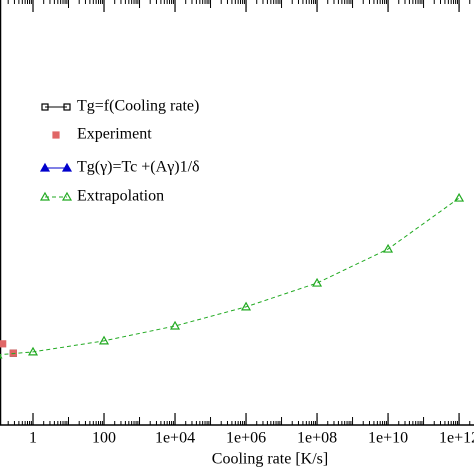 Image resolution: width=474 pixels, height=474 pixels. What do you see at coordinates (33, 438) in the screenshot?
I see `x-tick-label: 1` at bounding box center [33, 438].